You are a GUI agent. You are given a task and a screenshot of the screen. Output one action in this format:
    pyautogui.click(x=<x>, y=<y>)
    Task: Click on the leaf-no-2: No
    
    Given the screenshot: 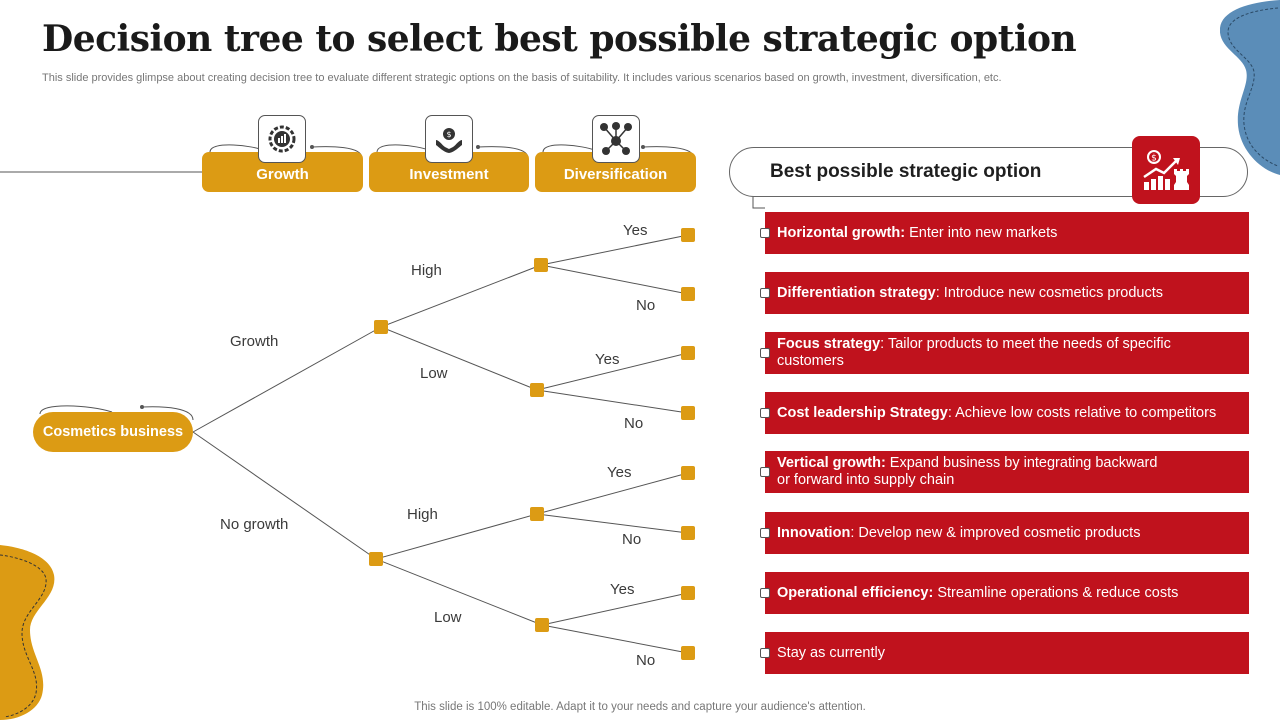 What is the action you would take?
    pyautogui.click(x=634, y=423)
    